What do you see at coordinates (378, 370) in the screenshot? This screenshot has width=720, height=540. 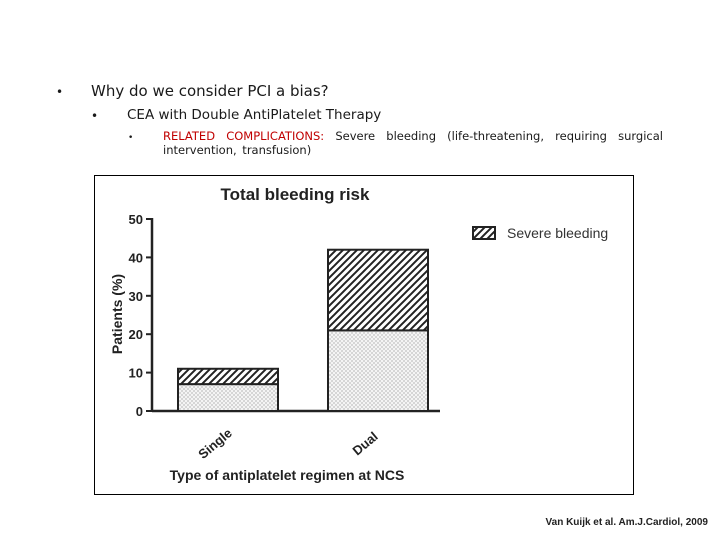 I see `bar-dual-other-bleeding` at bounding box center [378, 370].